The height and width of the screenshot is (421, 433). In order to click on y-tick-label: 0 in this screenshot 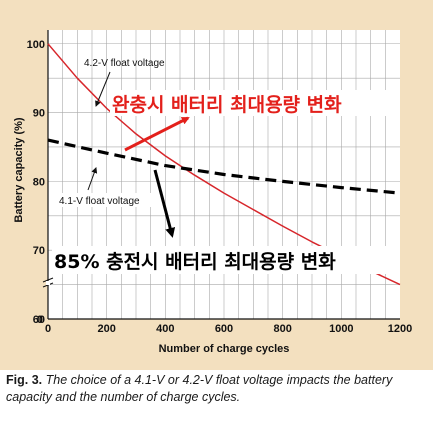, I will do `click(40, 320)`.